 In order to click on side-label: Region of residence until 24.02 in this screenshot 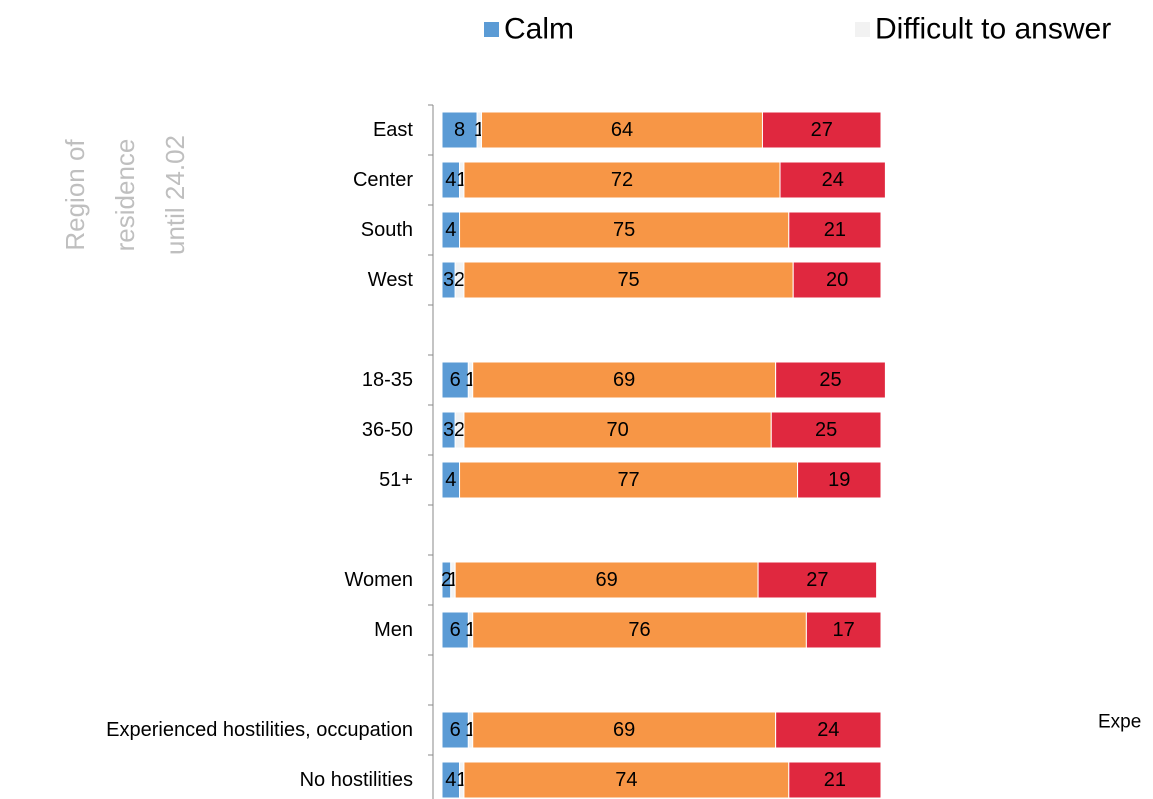, I will do `click(125, 195)`.